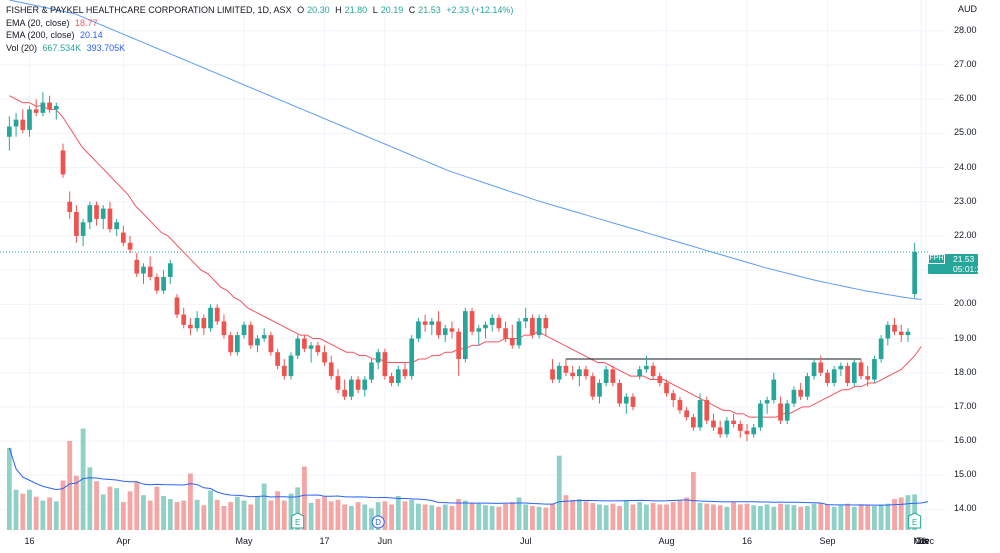 Image resolution: width=1000 pixels, height=553 pixels. I want to click on volume-label: Vol (20), so click(22, 47).